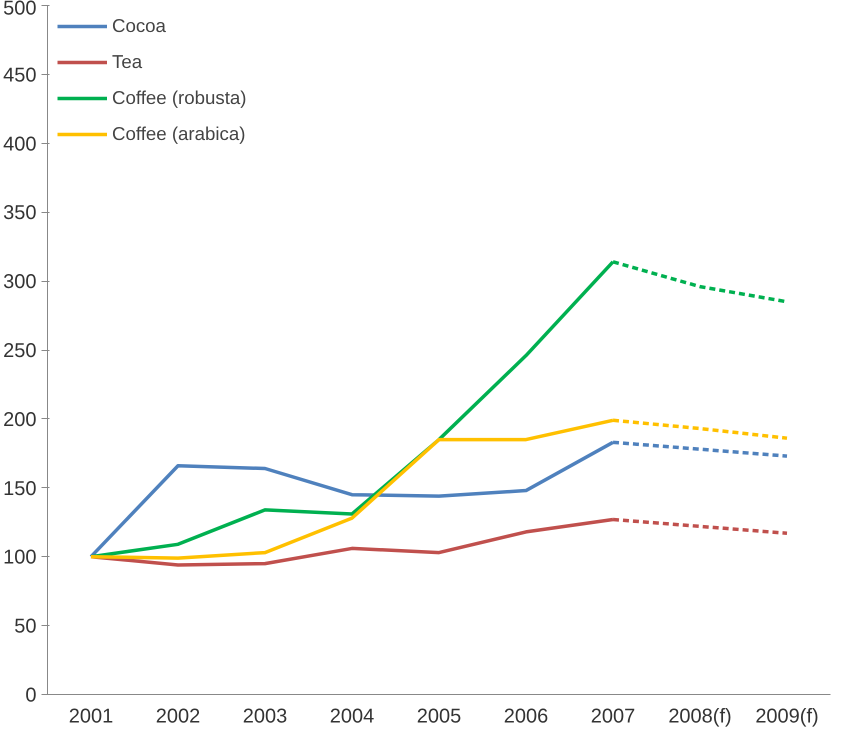 This screenshot has height=737, width=841. I want to click on x-tick-label: 2007, so click(613, 717).